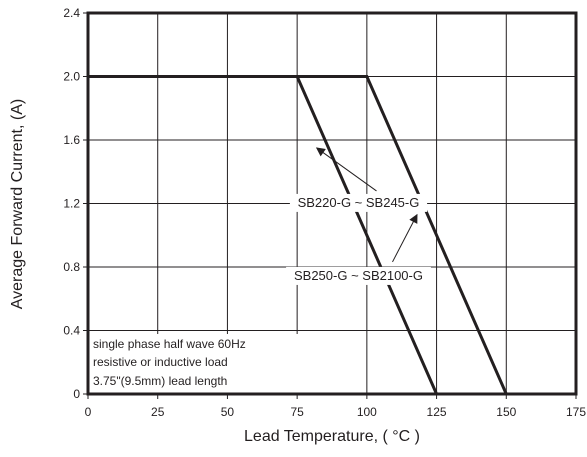 The width and height of the screenshot is (587, 457). Describe the element at coordinates (297, 412) in the screenshot. I see `x-tick-label: 75` at that location.